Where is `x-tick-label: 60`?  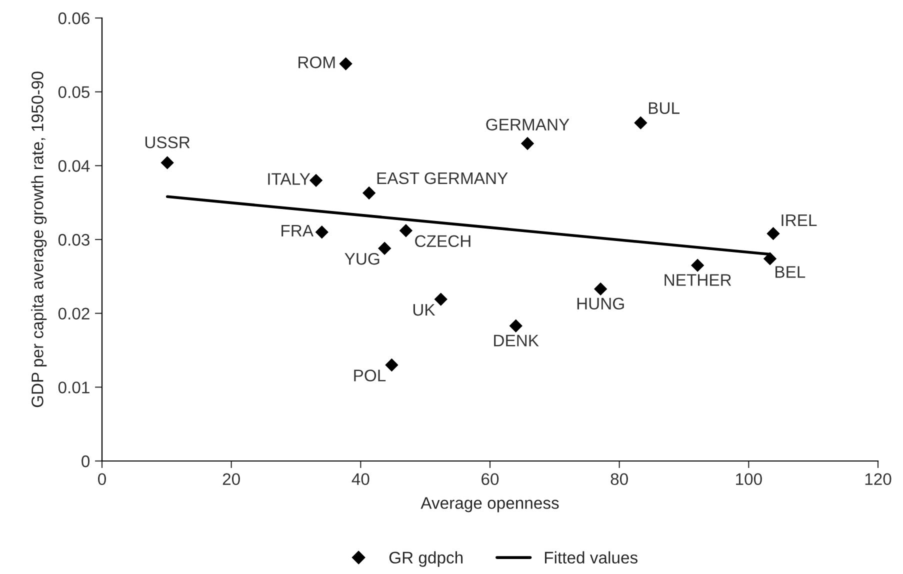
x-tick-label: 60 is located at coordinates (490, 479).